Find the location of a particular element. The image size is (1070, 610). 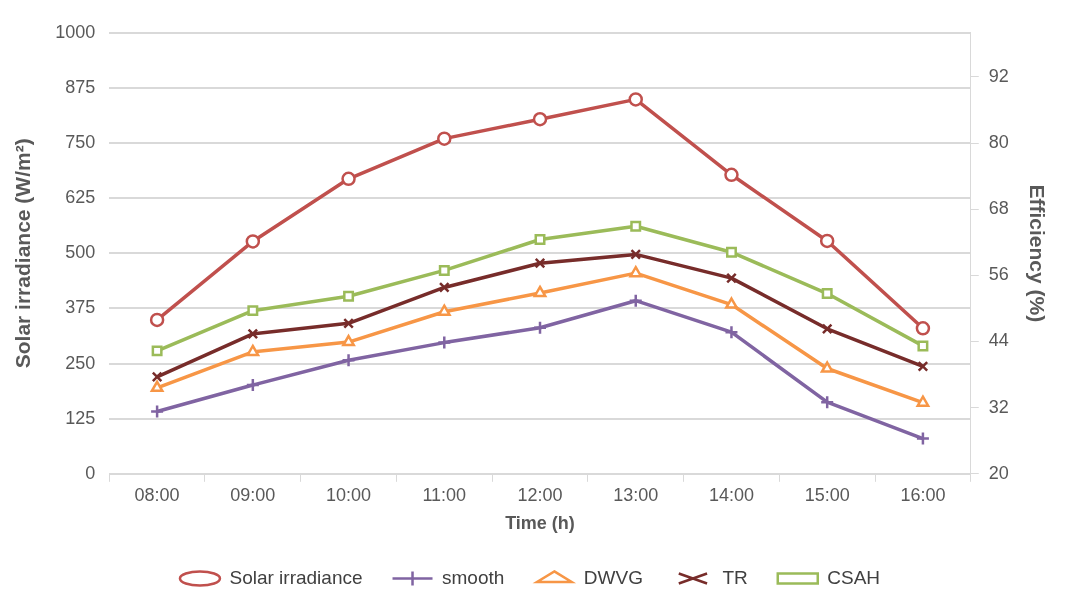

y2-tick-label: 56 is located at coordinates (998, 274).